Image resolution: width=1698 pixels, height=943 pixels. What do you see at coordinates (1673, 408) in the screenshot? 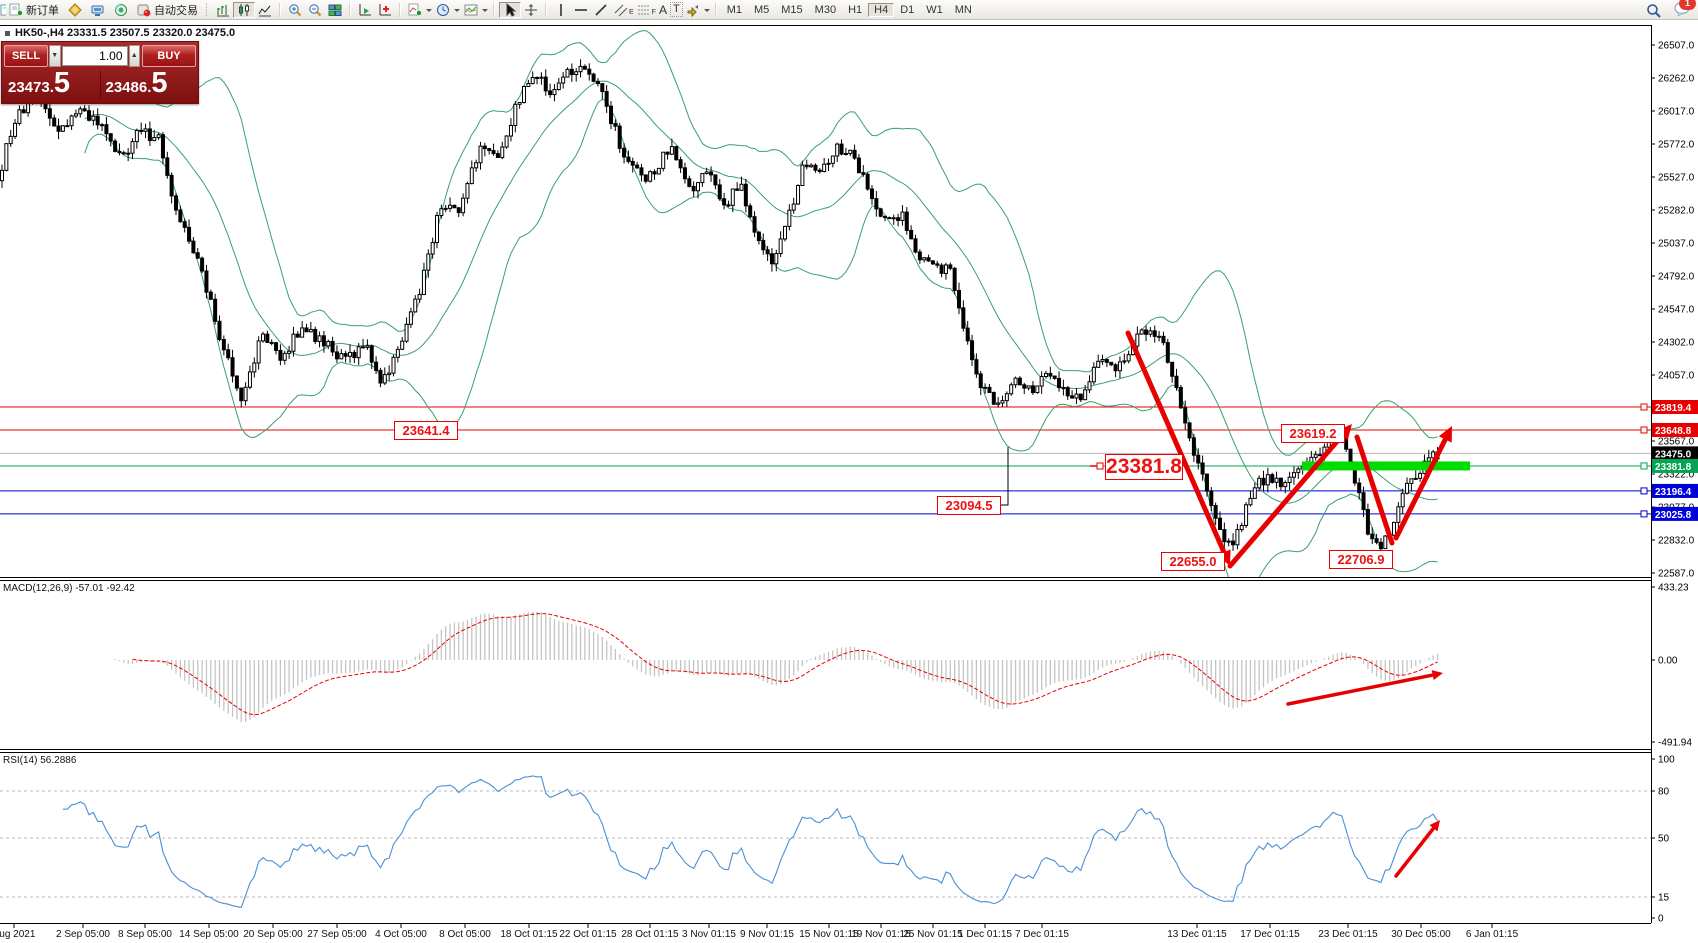
I see `svg-text: 23819.4` at bounding box center [1673, 408].